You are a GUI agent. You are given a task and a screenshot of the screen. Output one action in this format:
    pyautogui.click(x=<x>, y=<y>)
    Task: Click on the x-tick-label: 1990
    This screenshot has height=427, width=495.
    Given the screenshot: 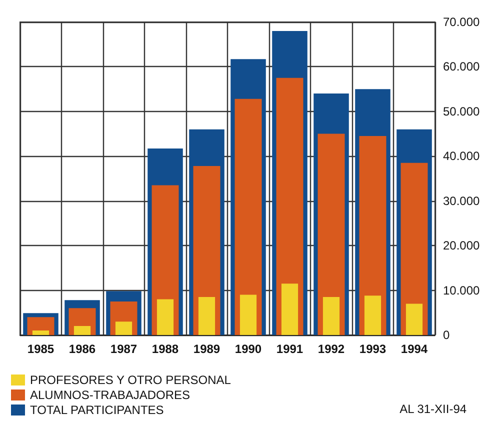 What is the action you would take?
    pyautogui.click(x=248, y=349)
    